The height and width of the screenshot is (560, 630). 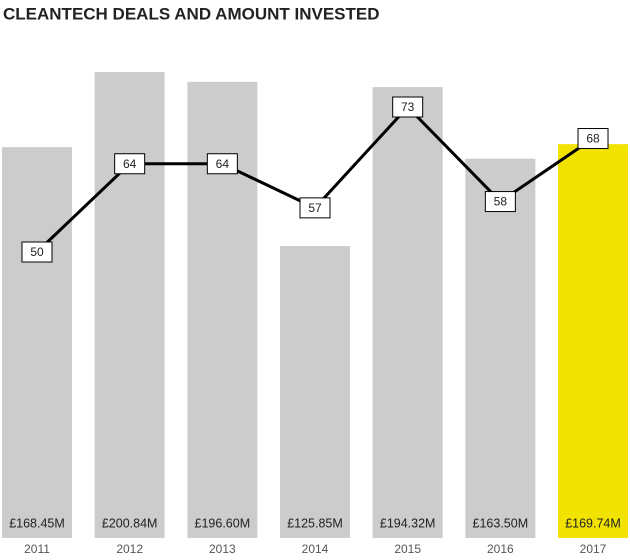 What do you see at coordinates (408, 523) in the screenshot?
I see `bar-value-label: £194.32M` at bounding box center [408, 523].